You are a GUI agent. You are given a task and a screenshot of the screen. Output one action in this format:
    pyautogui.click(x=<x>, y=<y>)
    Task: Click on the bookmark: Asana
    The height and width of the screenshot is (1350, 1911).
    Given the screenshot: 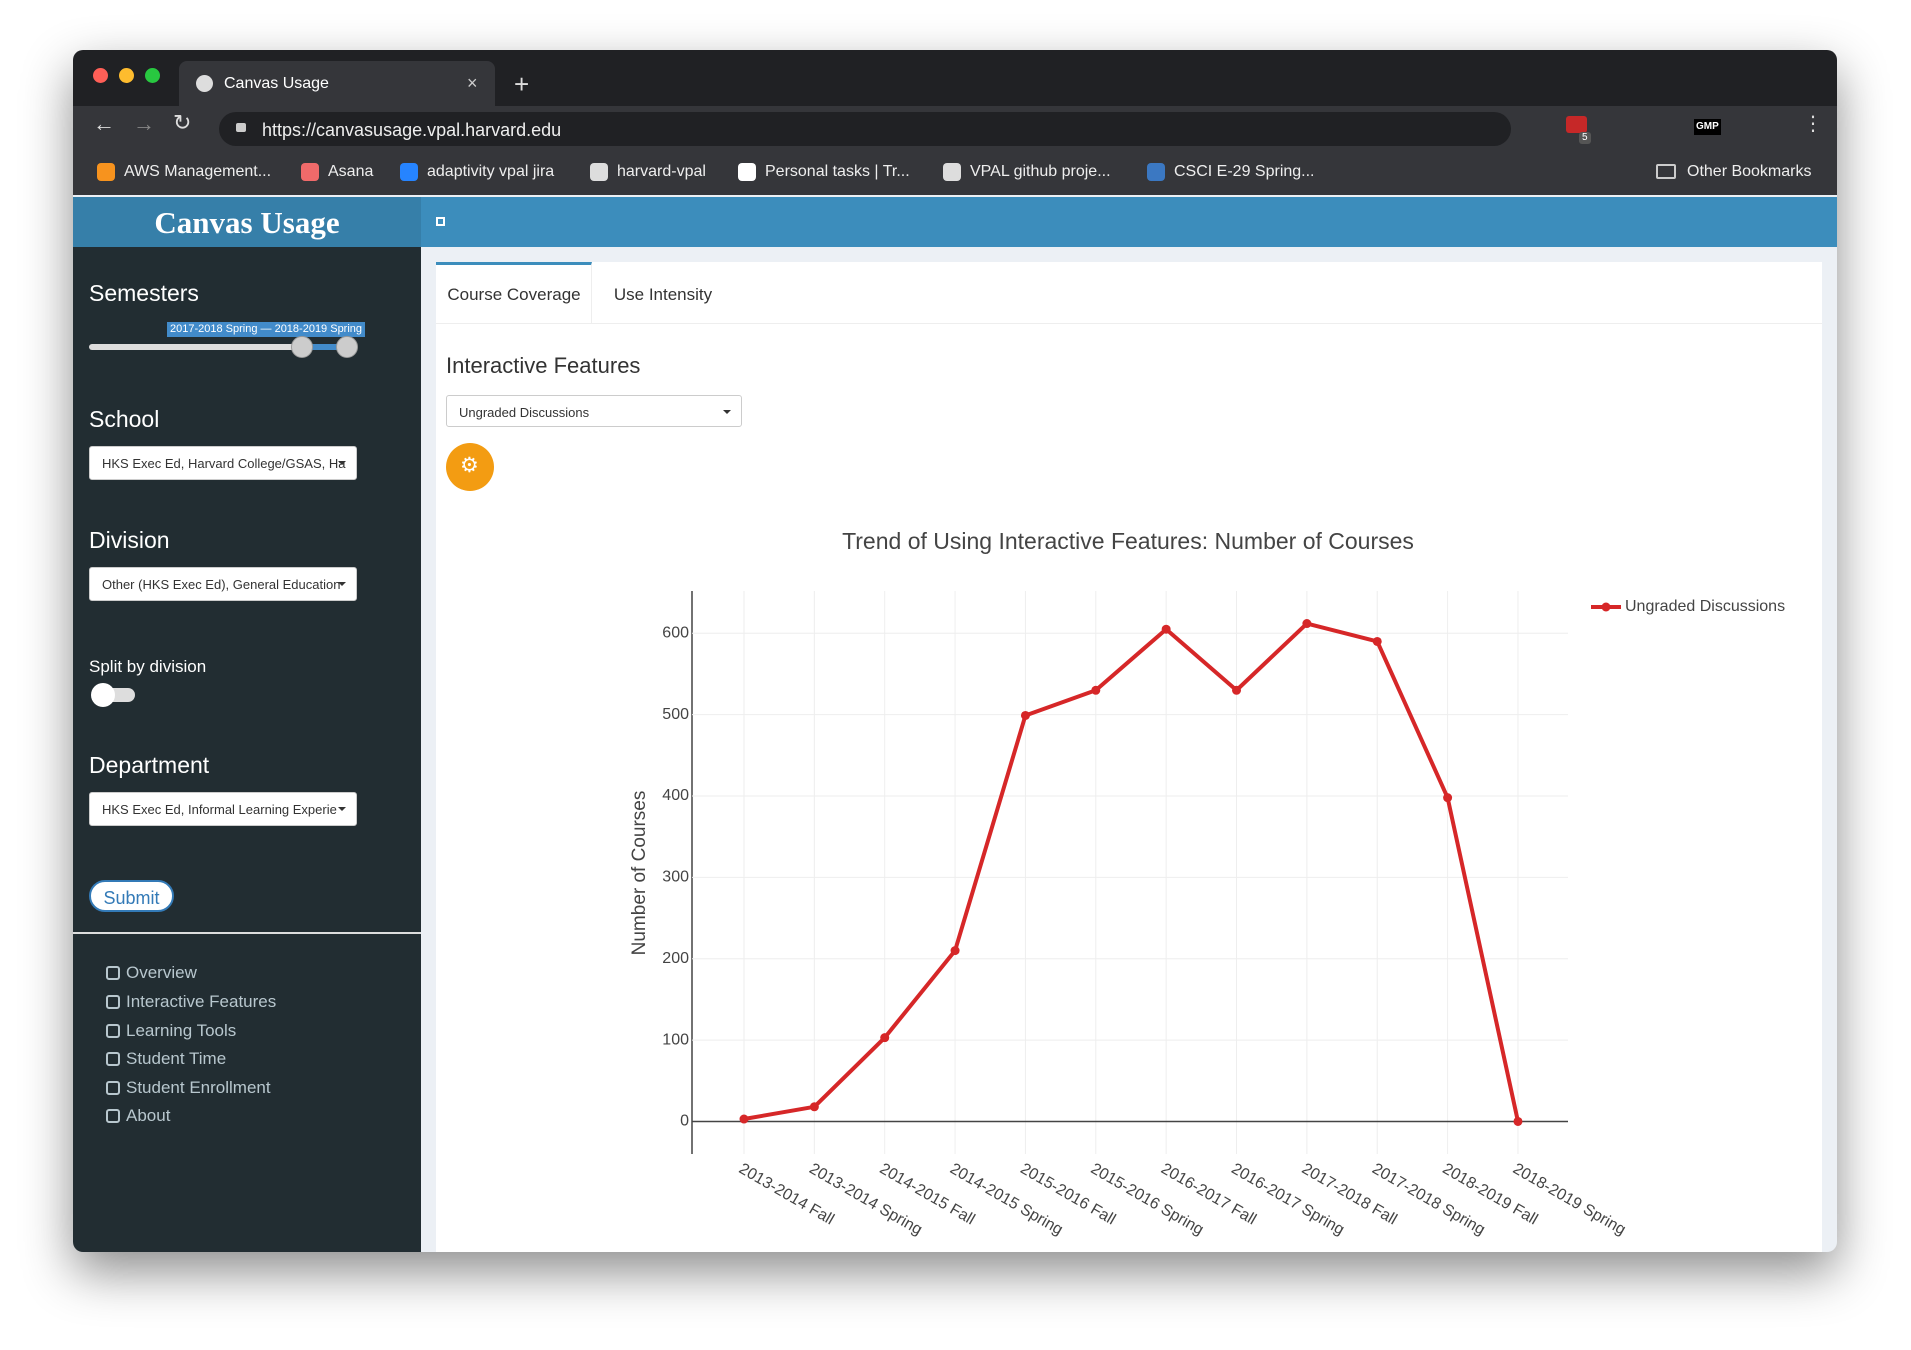 What is the action you would take?
    pyautogui.click(x=351, y=171)
    